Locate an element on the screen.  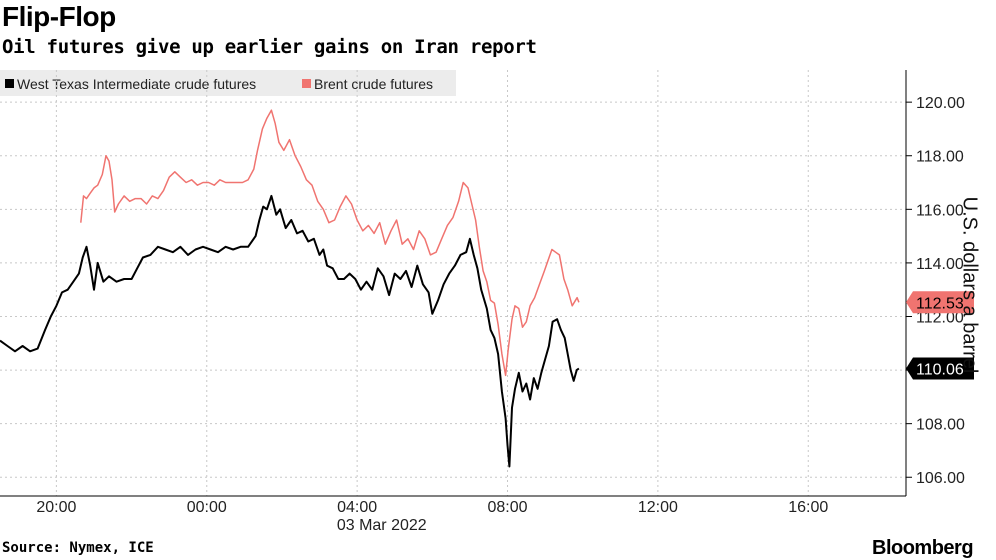
legend-swatch-brent is located at coordinates (306, 83).